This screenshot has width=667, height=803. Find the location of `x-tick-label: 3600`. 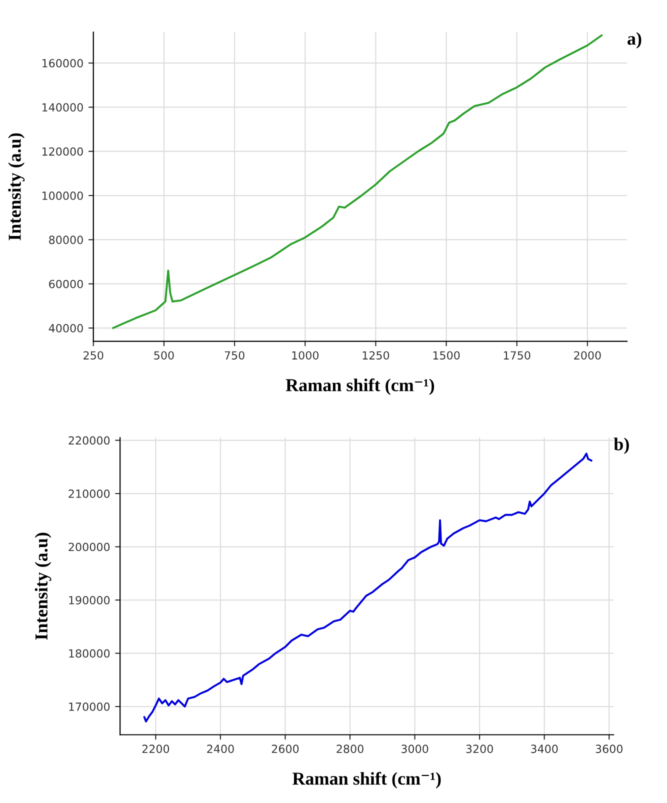

x-tick-label: 3600 is located at coordinates (609, 749).